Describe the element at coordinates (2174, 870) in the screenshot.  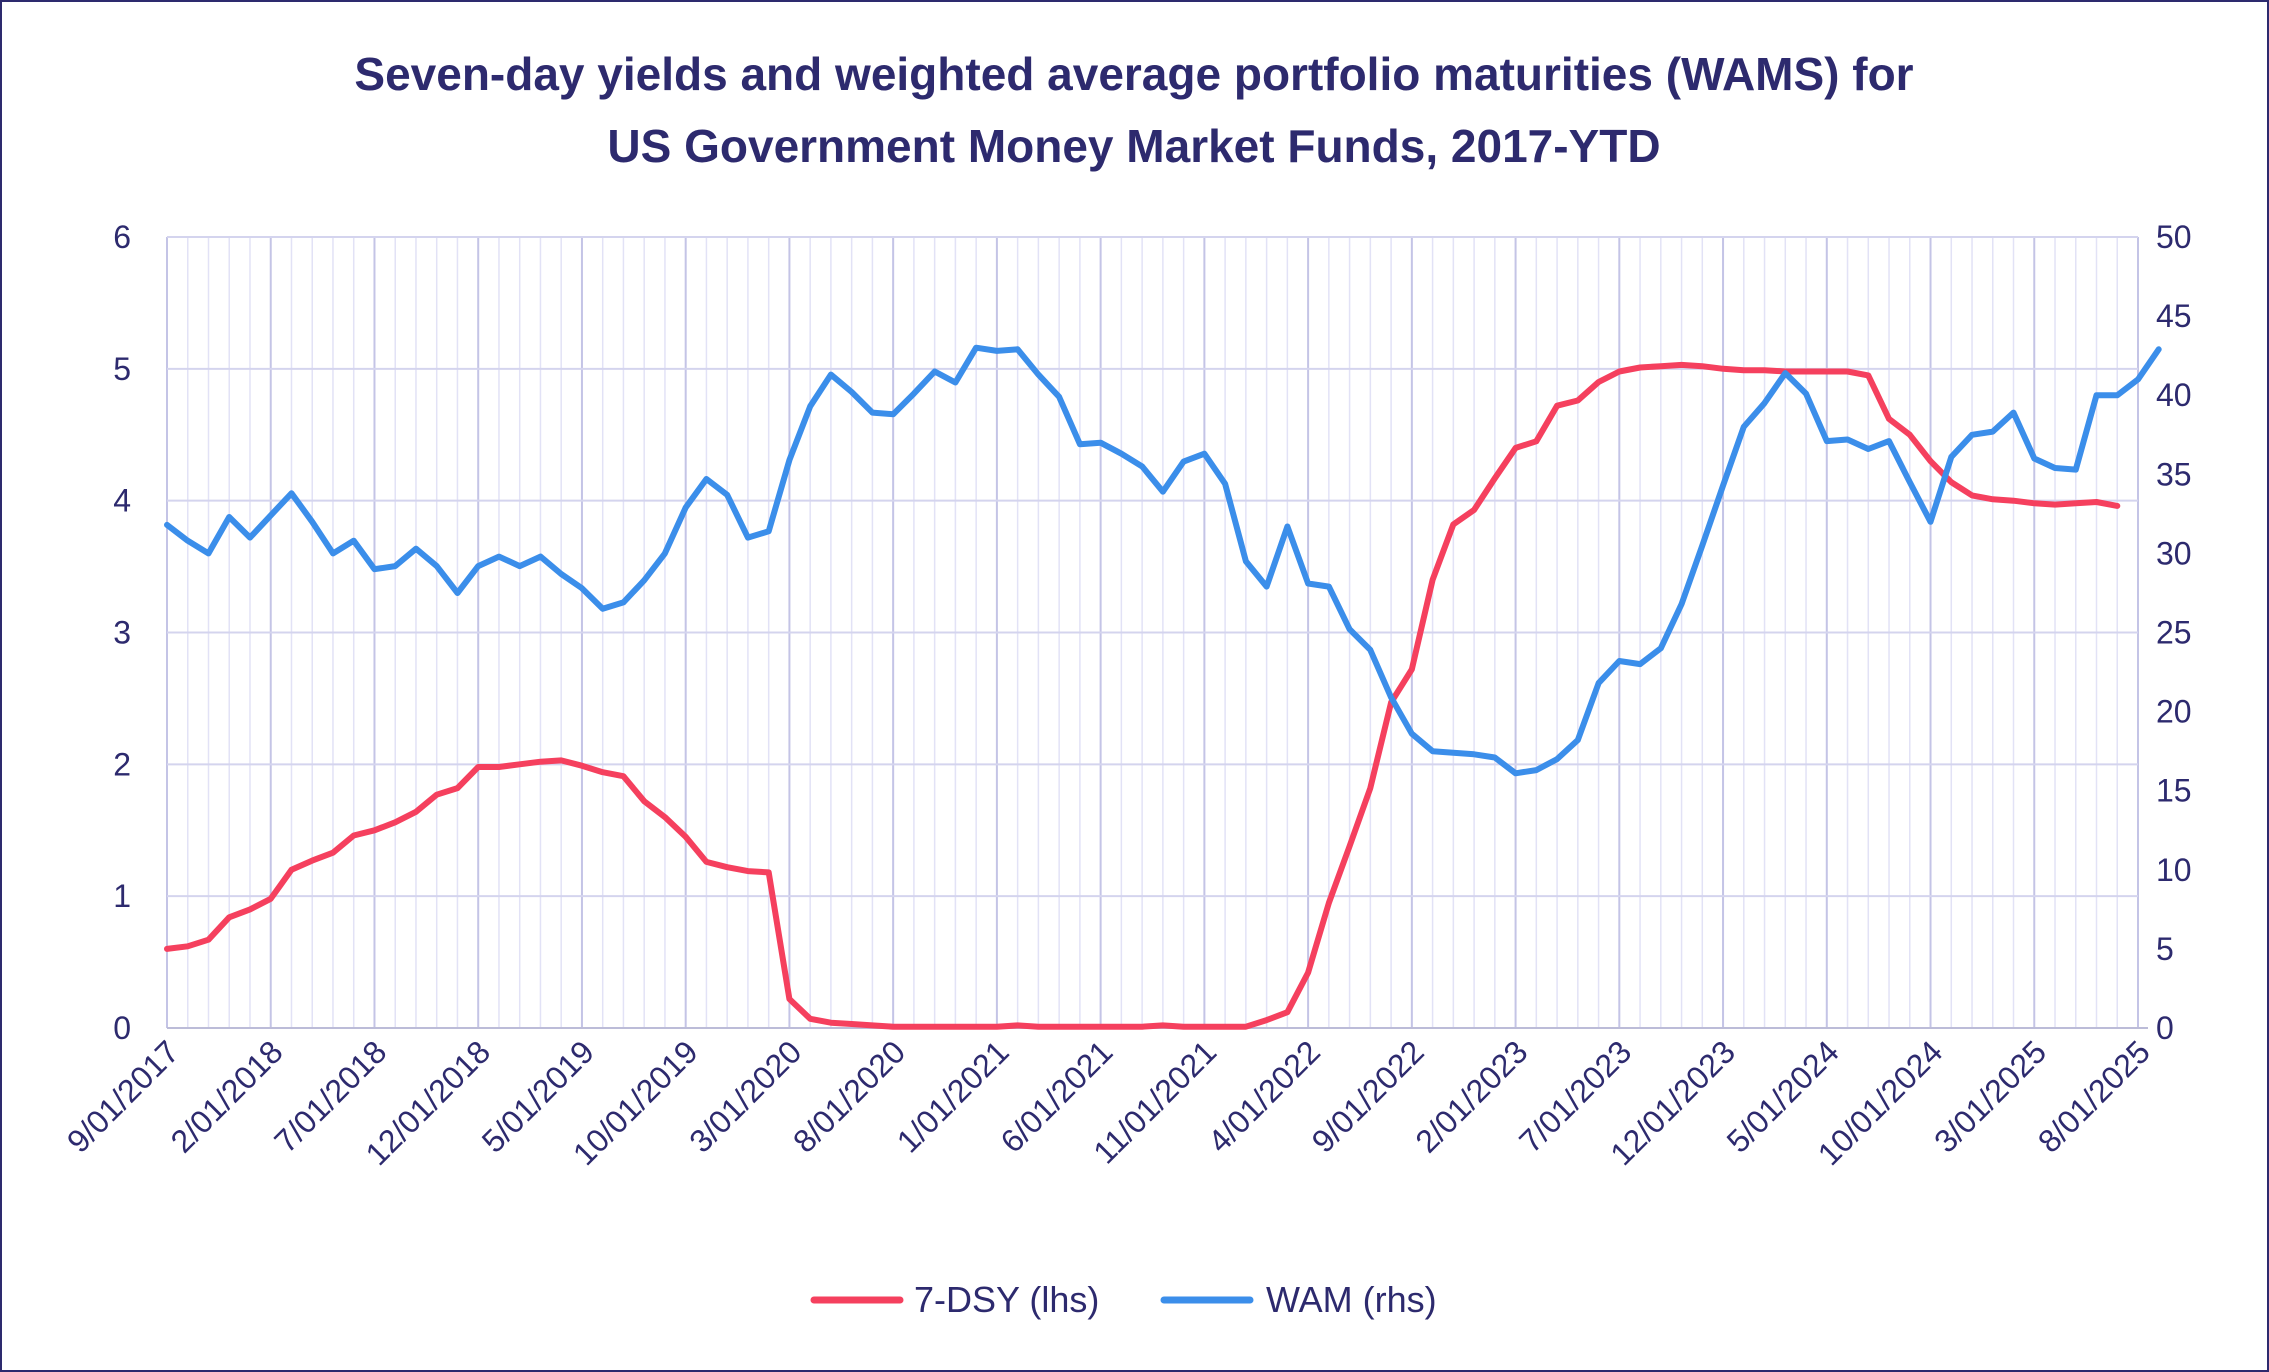
I see `y-right-tick-label: 10` at that location.